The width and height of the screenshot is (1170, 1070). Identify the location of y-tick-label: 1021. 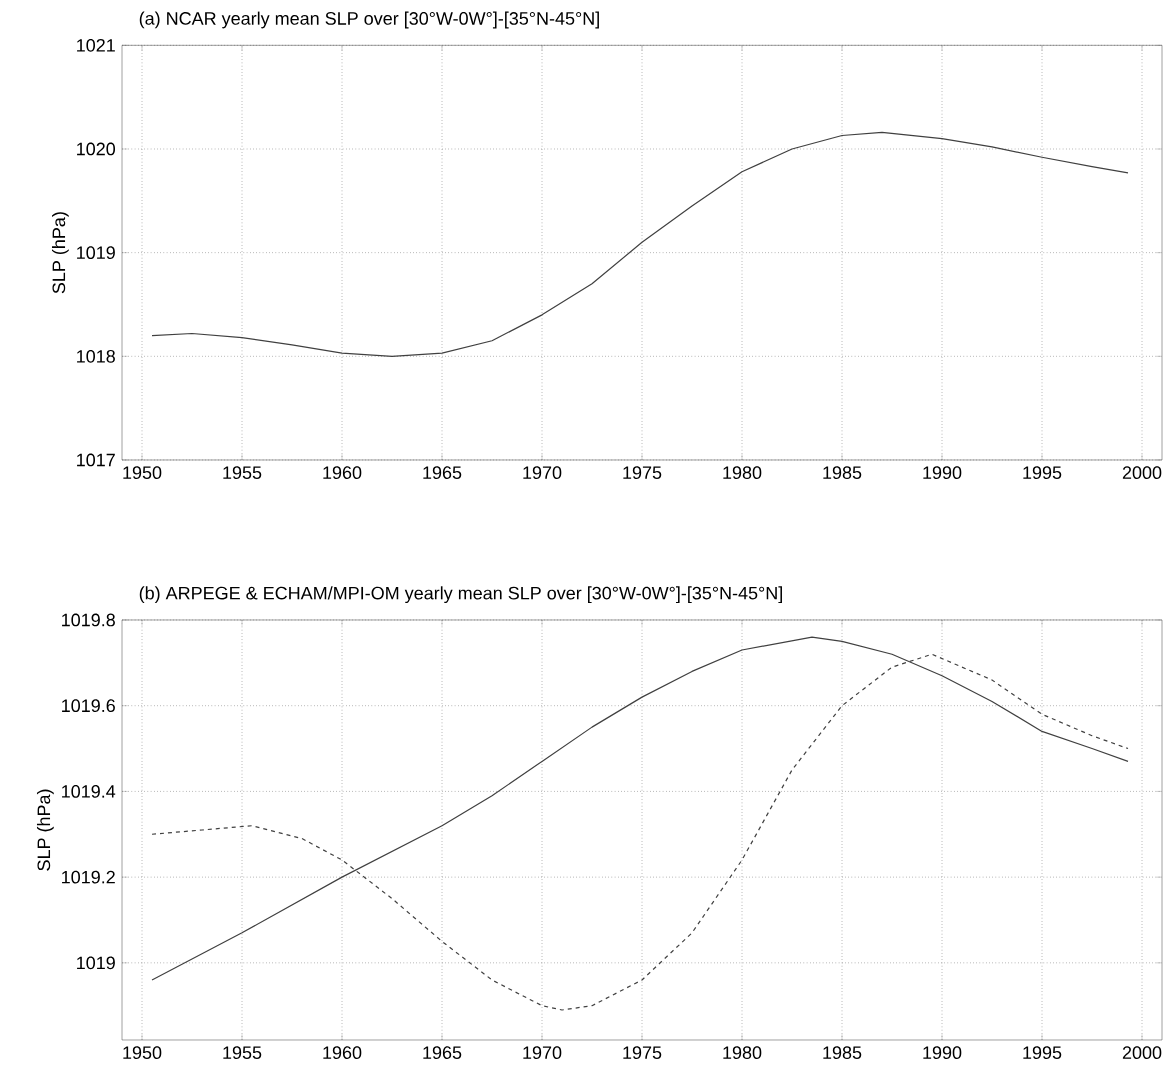
(96, 45).